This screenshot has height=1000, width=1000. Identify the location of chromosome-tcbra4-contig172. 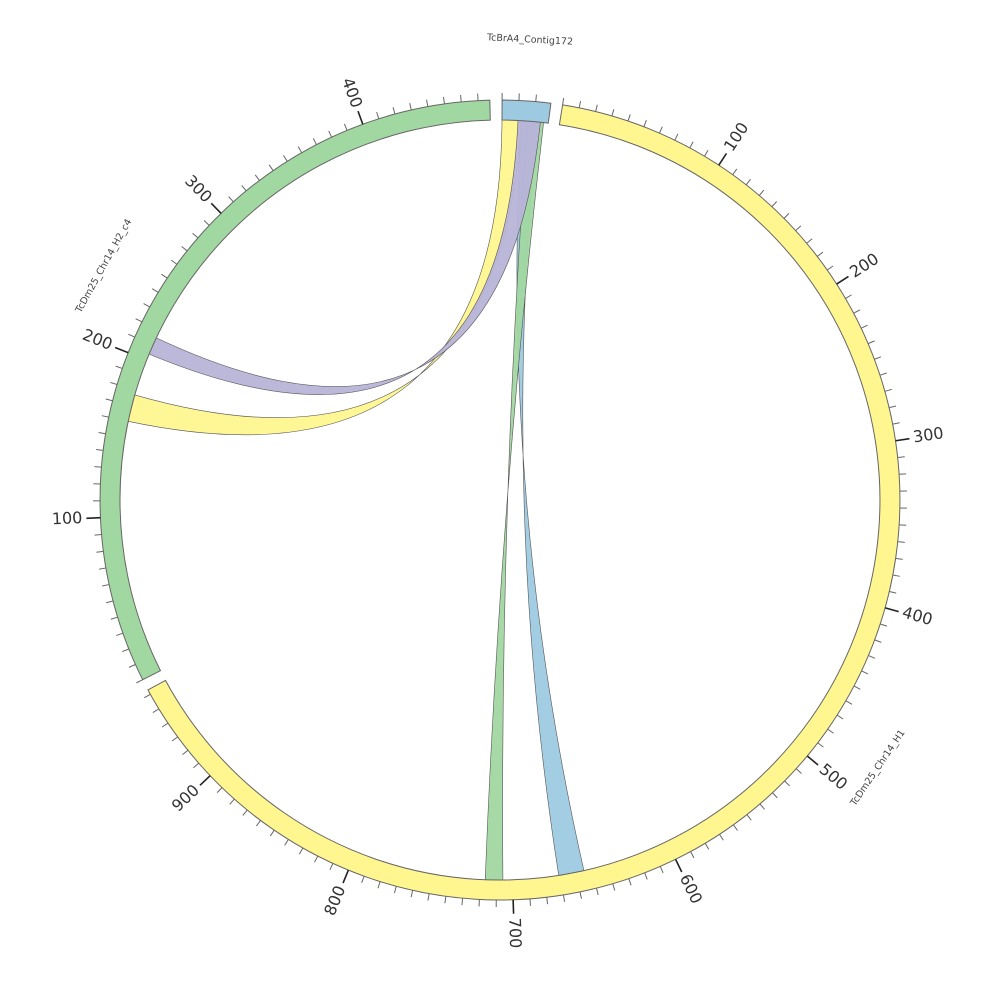
(526, 111).